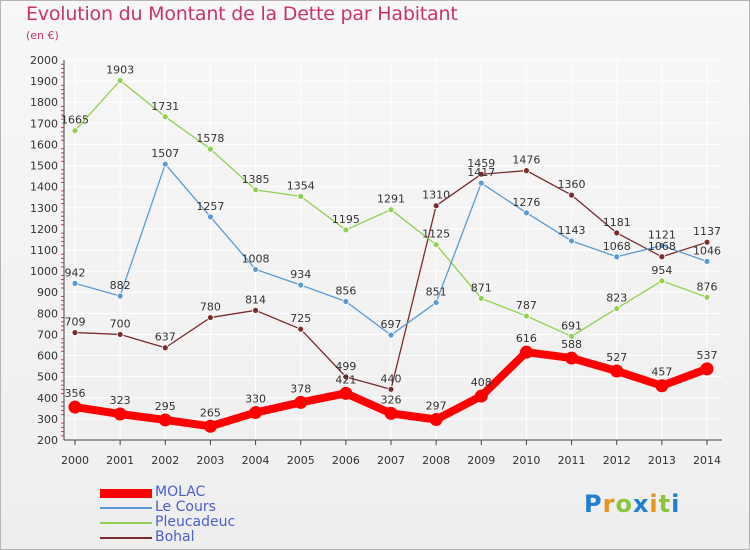 Image resolution: width=750 pixels, height=550 pixels. I want to click on data-label-molac: 527, so click(616, 357).